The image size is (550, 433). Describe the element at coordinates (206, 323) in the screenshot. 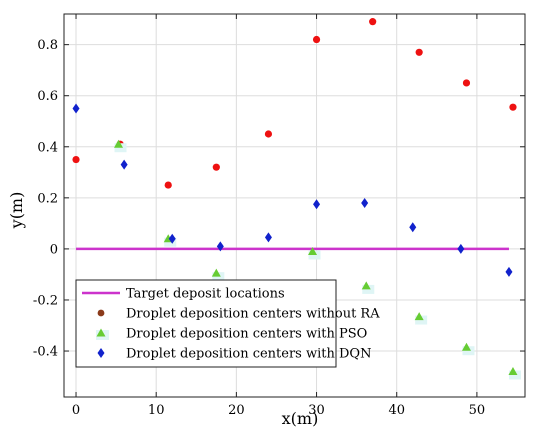

I see `legend-box` at that location.